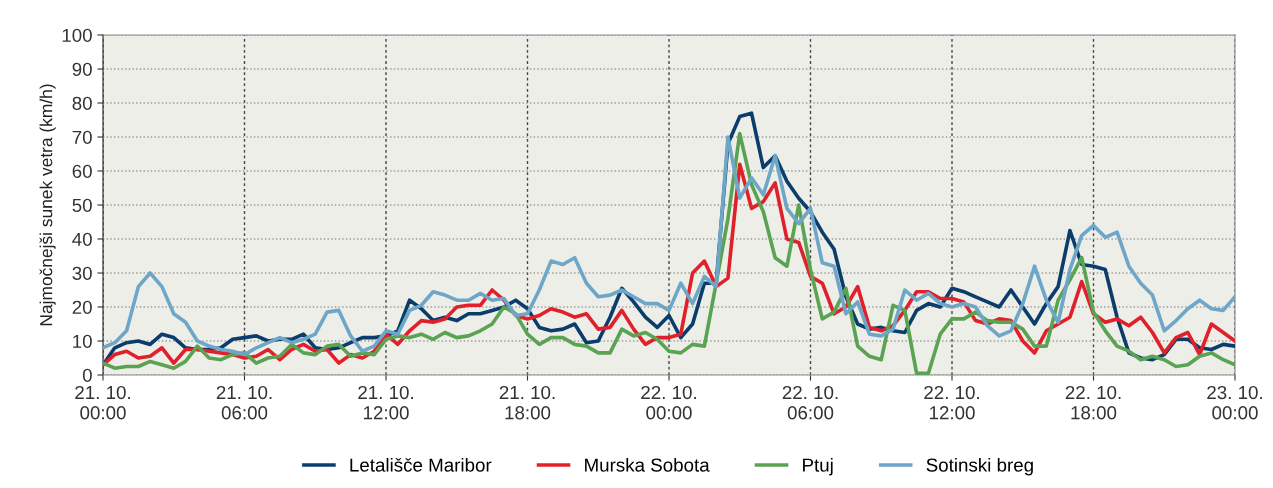  I want to click on y-axis-title: Najmočnejši sunek vetra (km/h), so click(47, 205).